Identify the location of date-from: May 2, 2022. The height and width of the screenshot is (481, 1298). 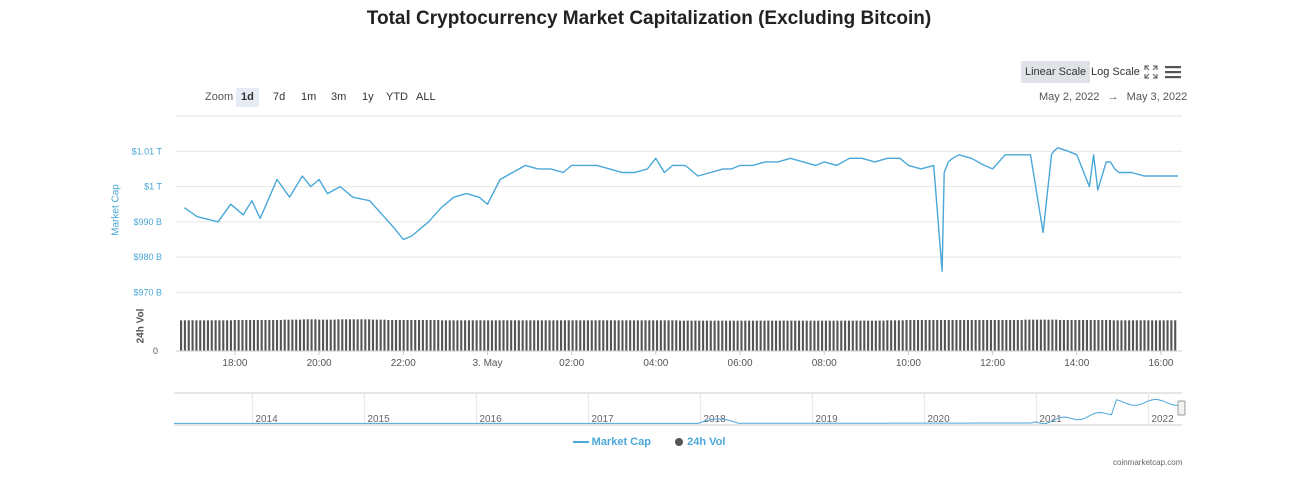
(1069, 97).